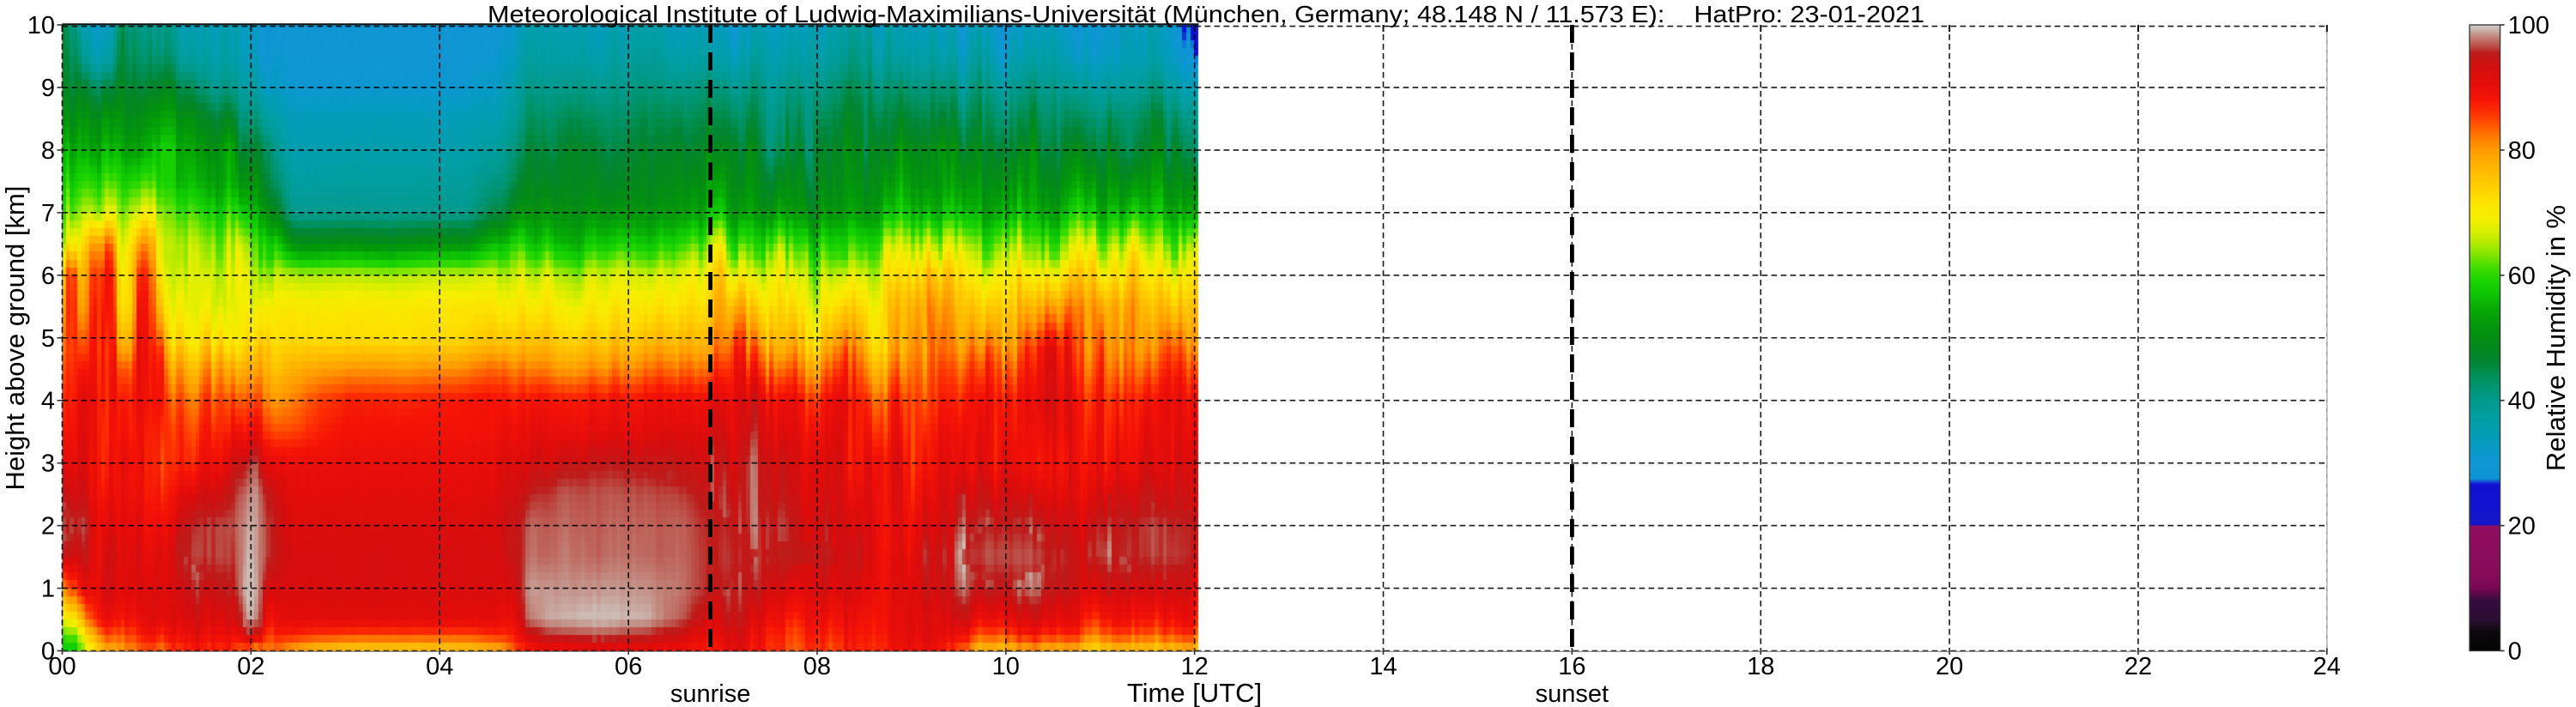 This screenshot has width=2576, height=707. Describe the element at coordinates (1195, 666) in the screenshot. I see `svg-text: 12` at that location.